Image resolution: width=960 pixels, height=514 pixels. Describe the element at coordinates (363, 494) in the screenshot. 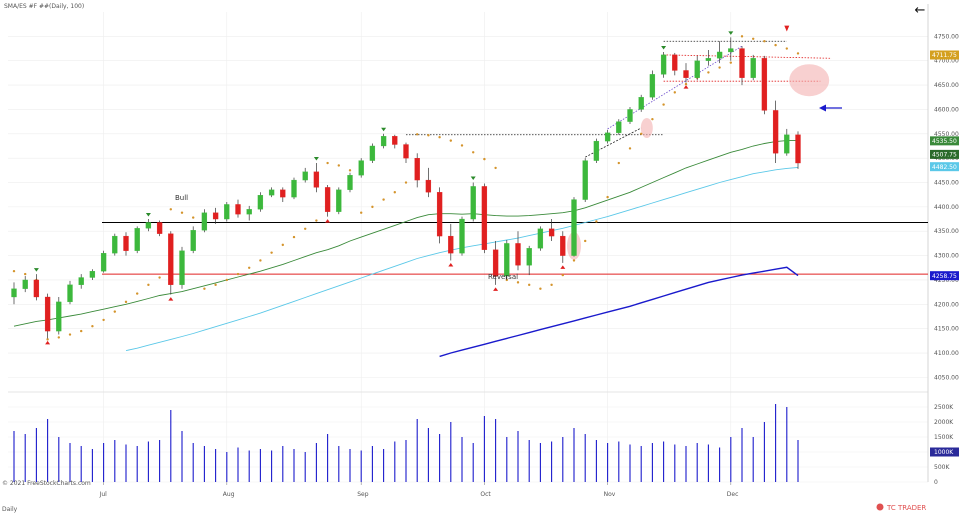

I see `time-tick-label: Sep` at that location.